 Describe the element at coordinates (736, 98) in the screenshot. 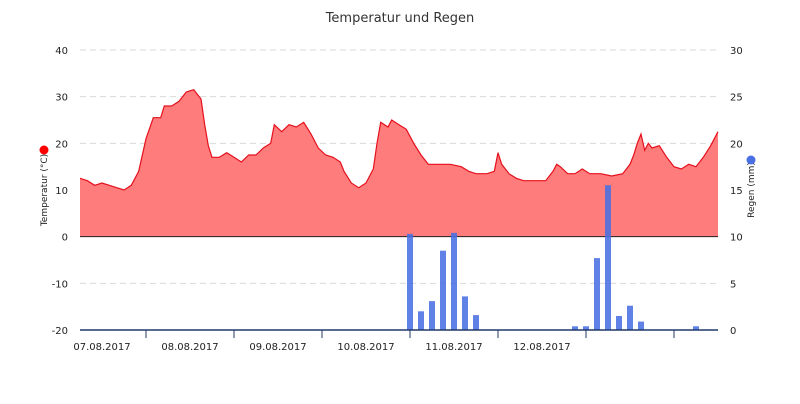

I see `y-right-tick-label: 25` at that location.